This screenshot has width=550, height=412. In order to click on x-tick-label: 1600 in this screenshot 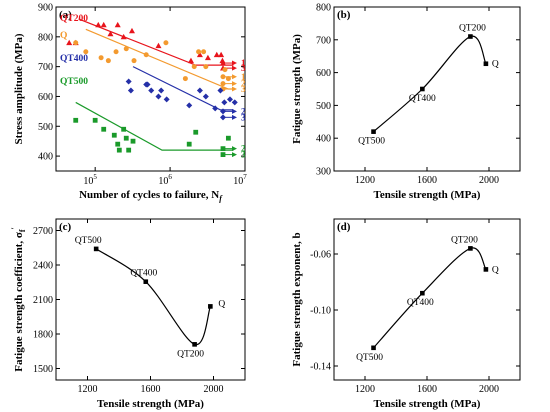, I will do `click(427, 180)`.